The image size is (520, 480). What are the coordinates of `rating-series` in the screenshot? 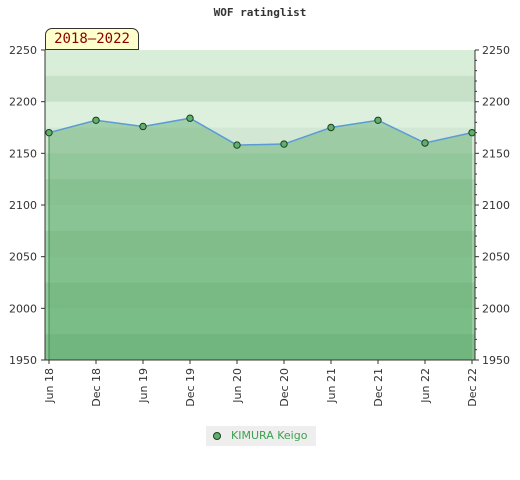 It's located at (260, 131).